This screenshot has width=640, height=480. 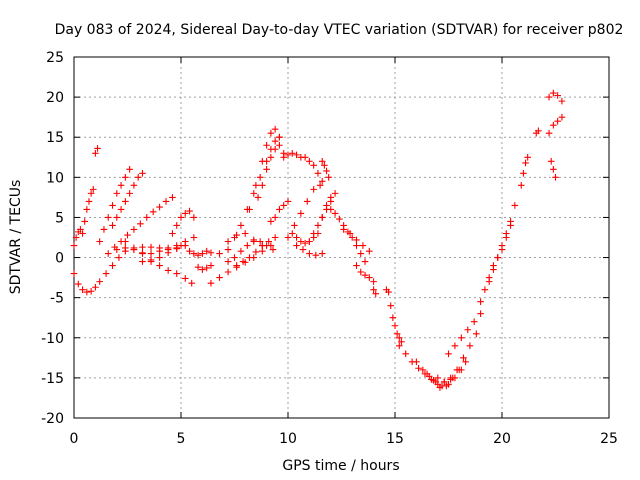 What do you see at coordinates (52, 339) in the screenshot?
I see `y-tick-label: -10` at bounding box center [52, 339].